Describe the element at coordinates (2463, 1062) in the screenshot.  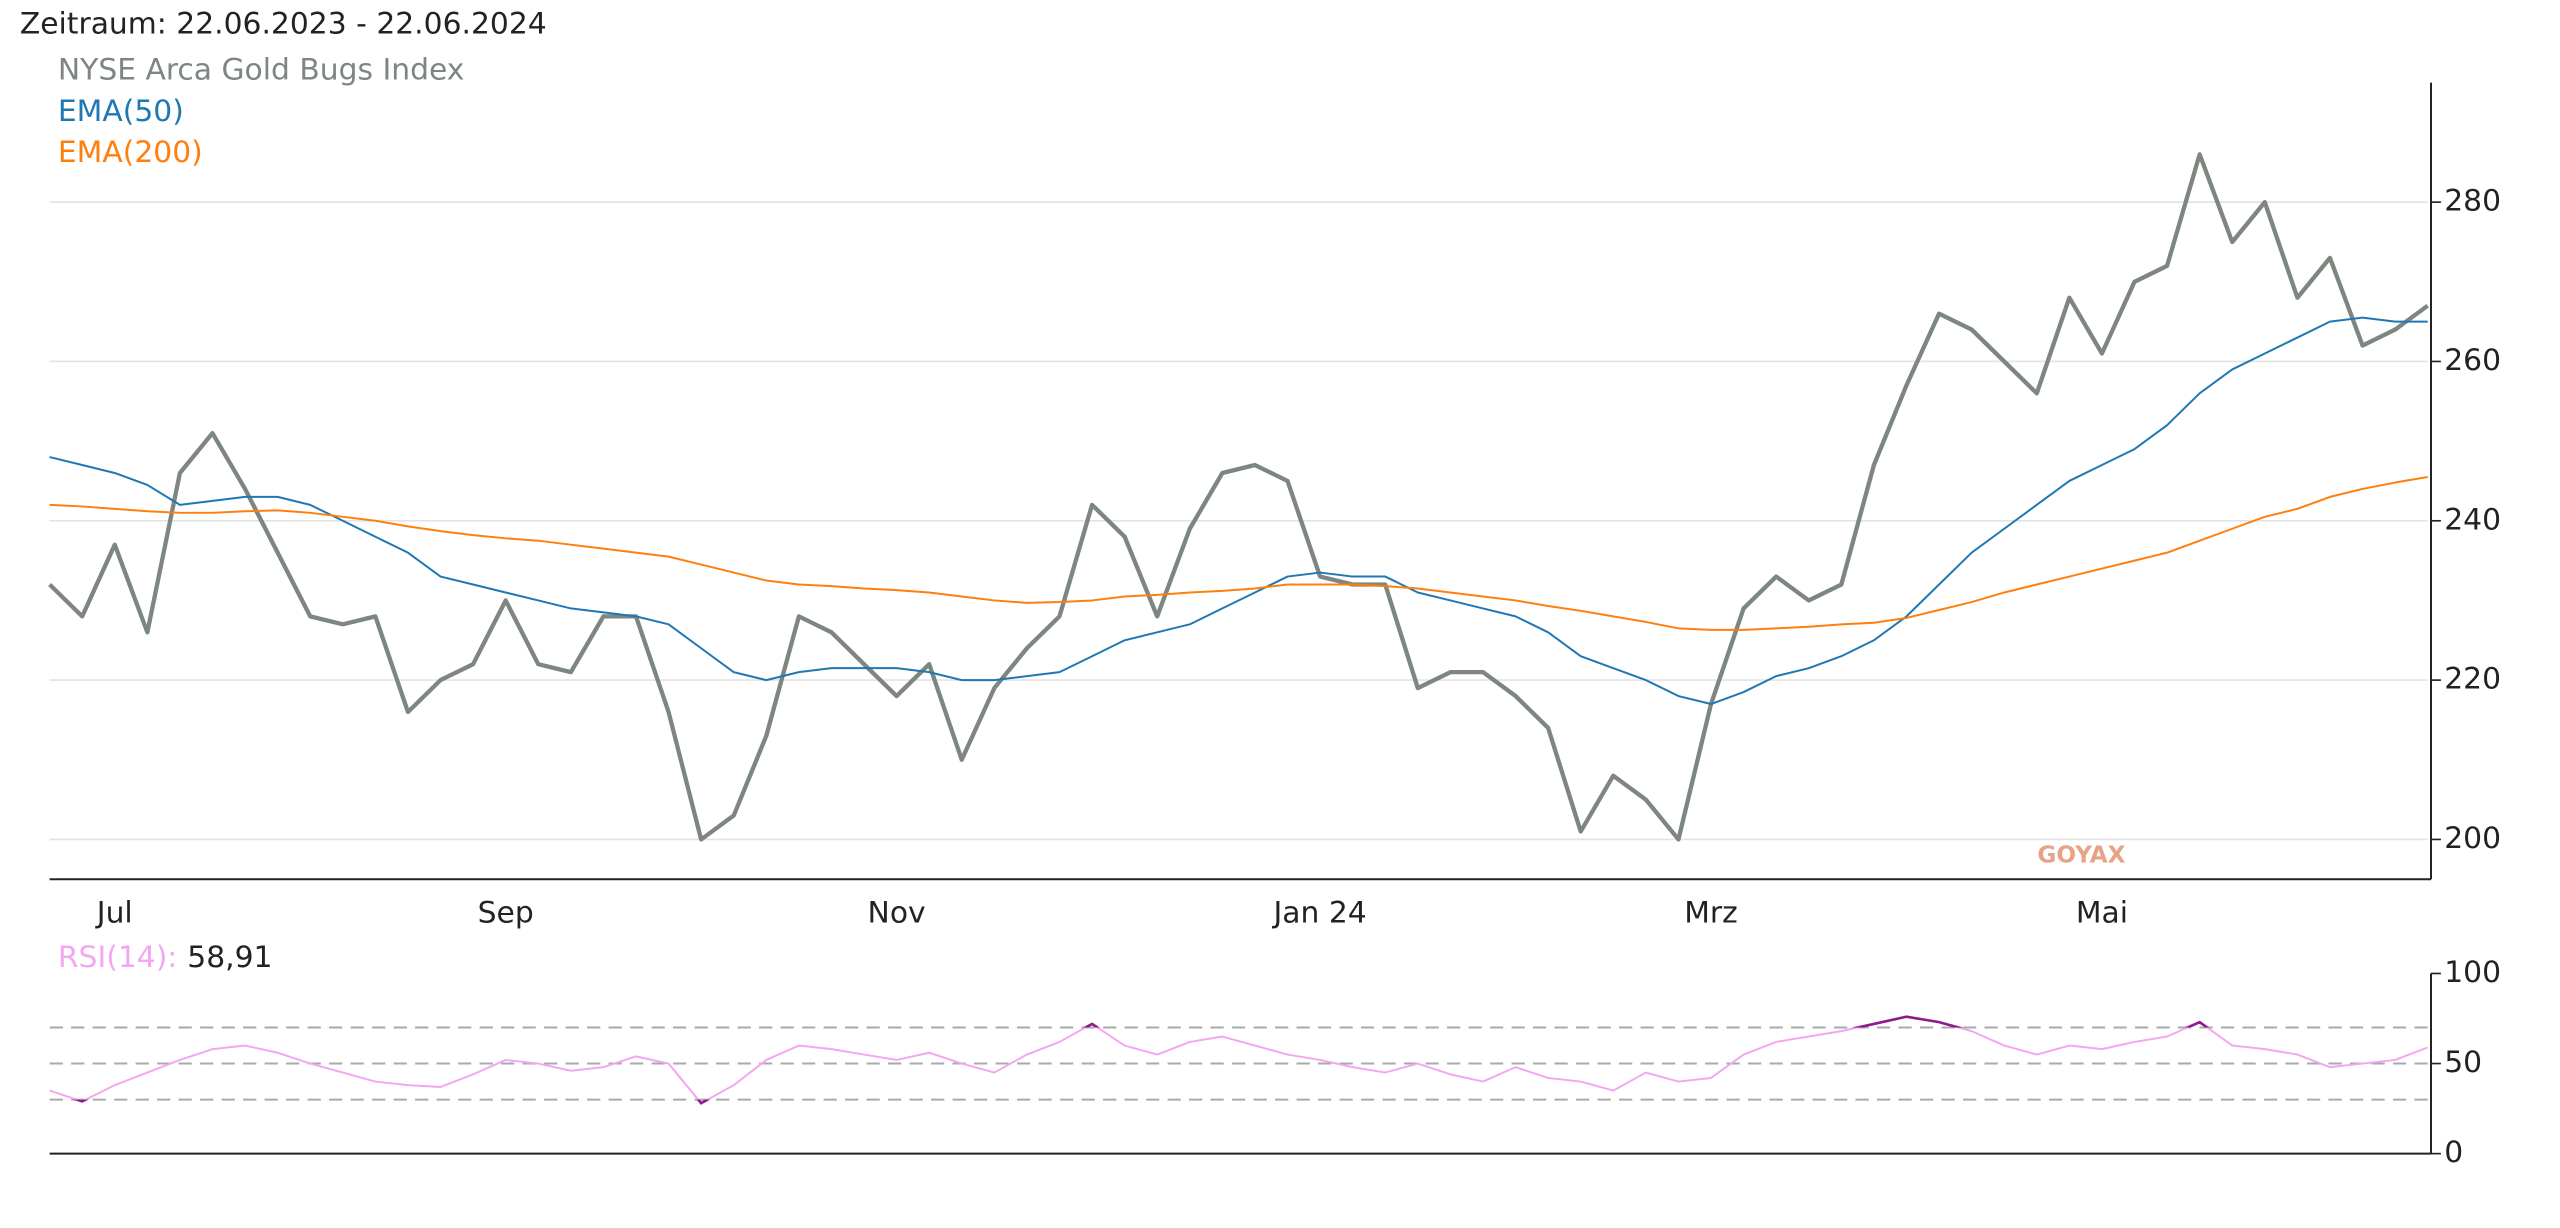
I see `y-tick-label: 50` at that location.